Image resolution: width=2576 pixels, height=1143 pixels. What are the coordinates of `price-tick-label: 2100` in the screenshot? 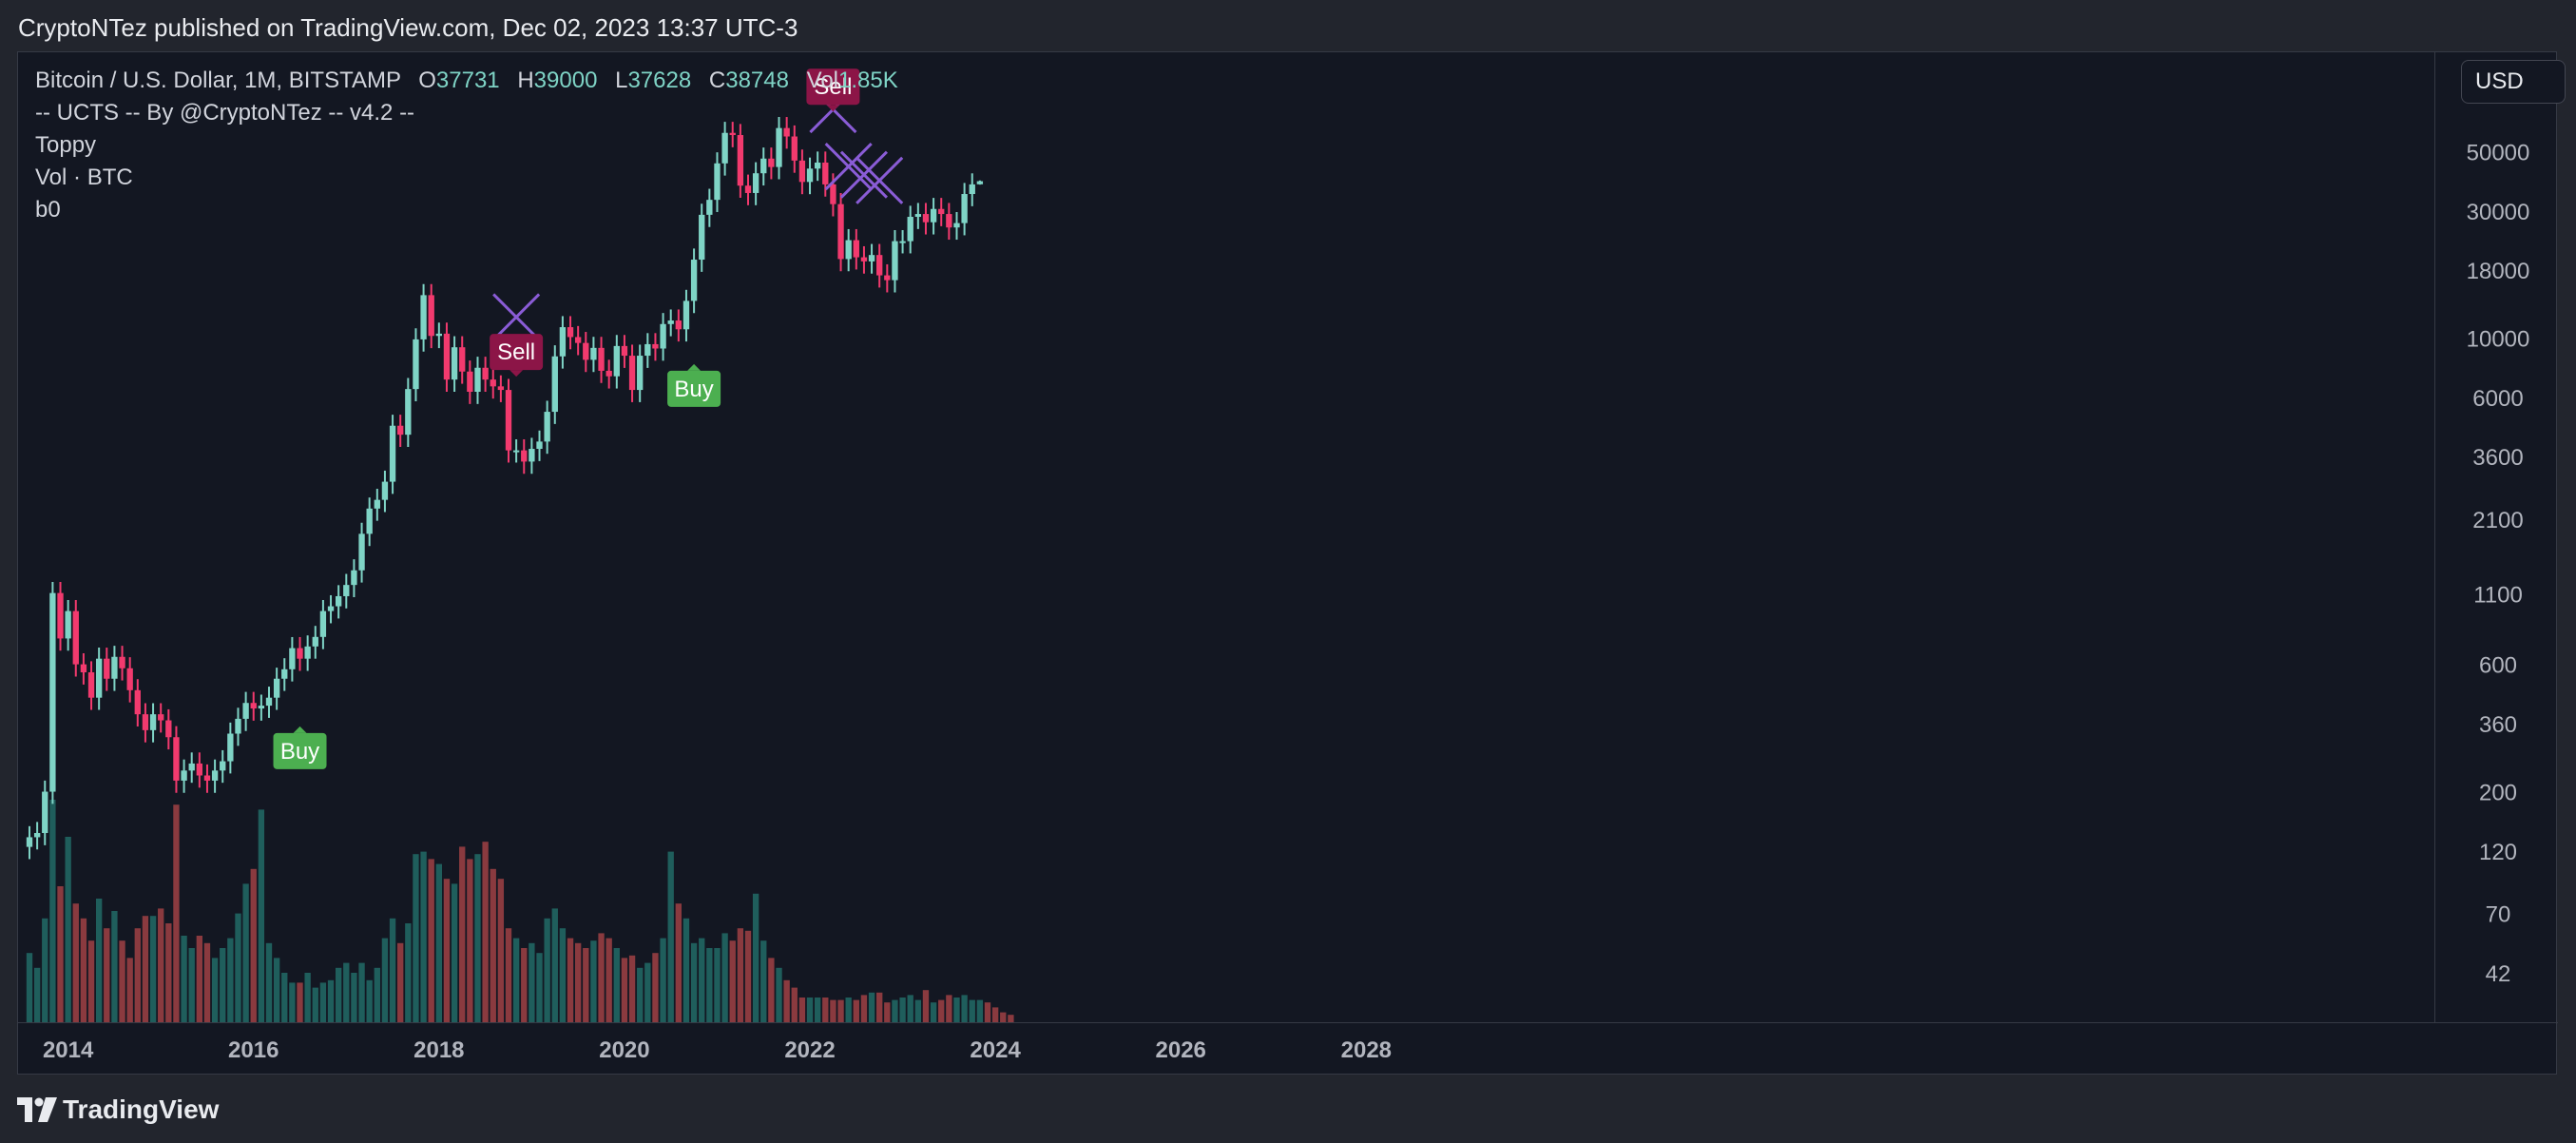 It's located at (2497, 520).